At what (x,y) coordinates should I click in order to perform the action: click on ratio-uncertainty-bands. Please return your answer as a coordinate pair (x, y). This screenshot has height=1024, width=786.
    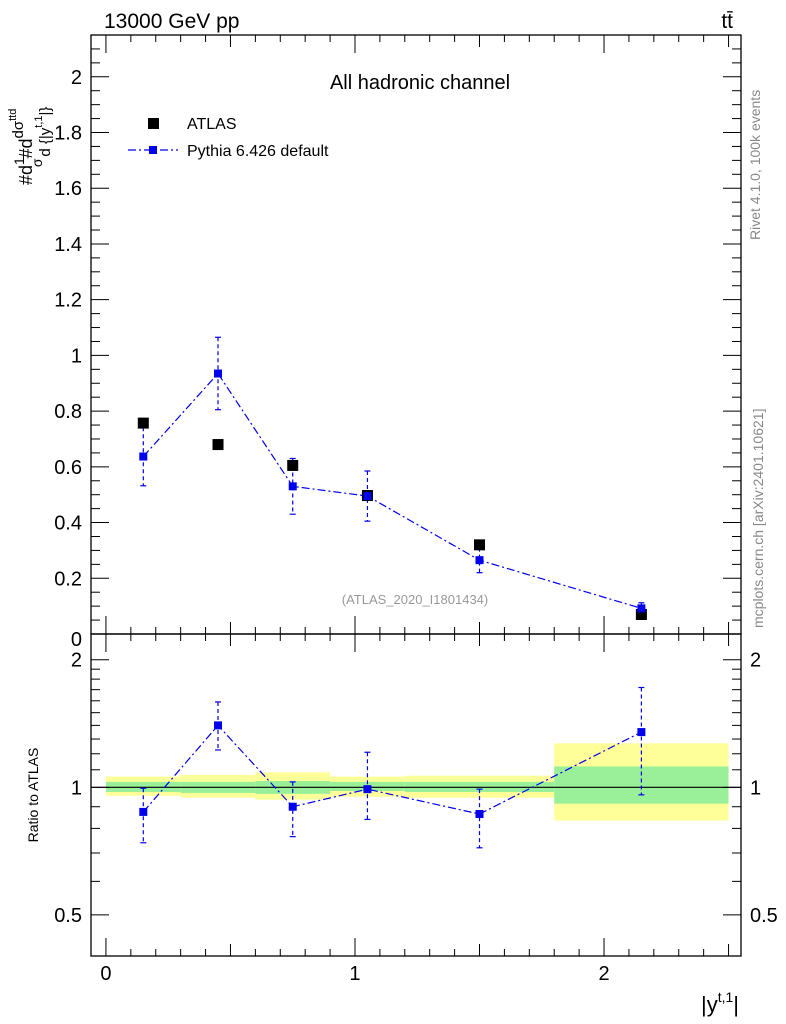
    Looking at the image, I should click on (416, 782).